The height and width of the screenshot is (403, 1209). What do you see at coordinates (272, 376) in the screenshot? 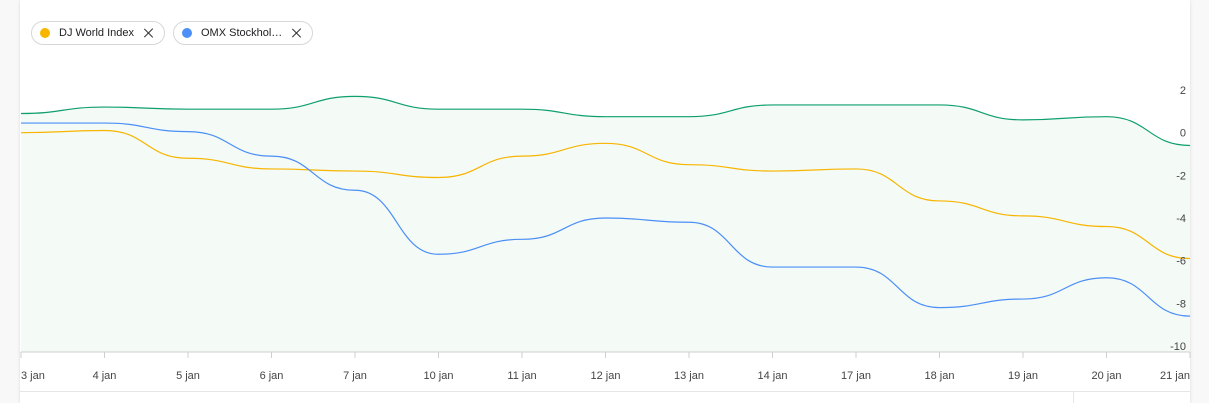
I see `x-tick-label: 6 jan` at bounding box center [272, 376].